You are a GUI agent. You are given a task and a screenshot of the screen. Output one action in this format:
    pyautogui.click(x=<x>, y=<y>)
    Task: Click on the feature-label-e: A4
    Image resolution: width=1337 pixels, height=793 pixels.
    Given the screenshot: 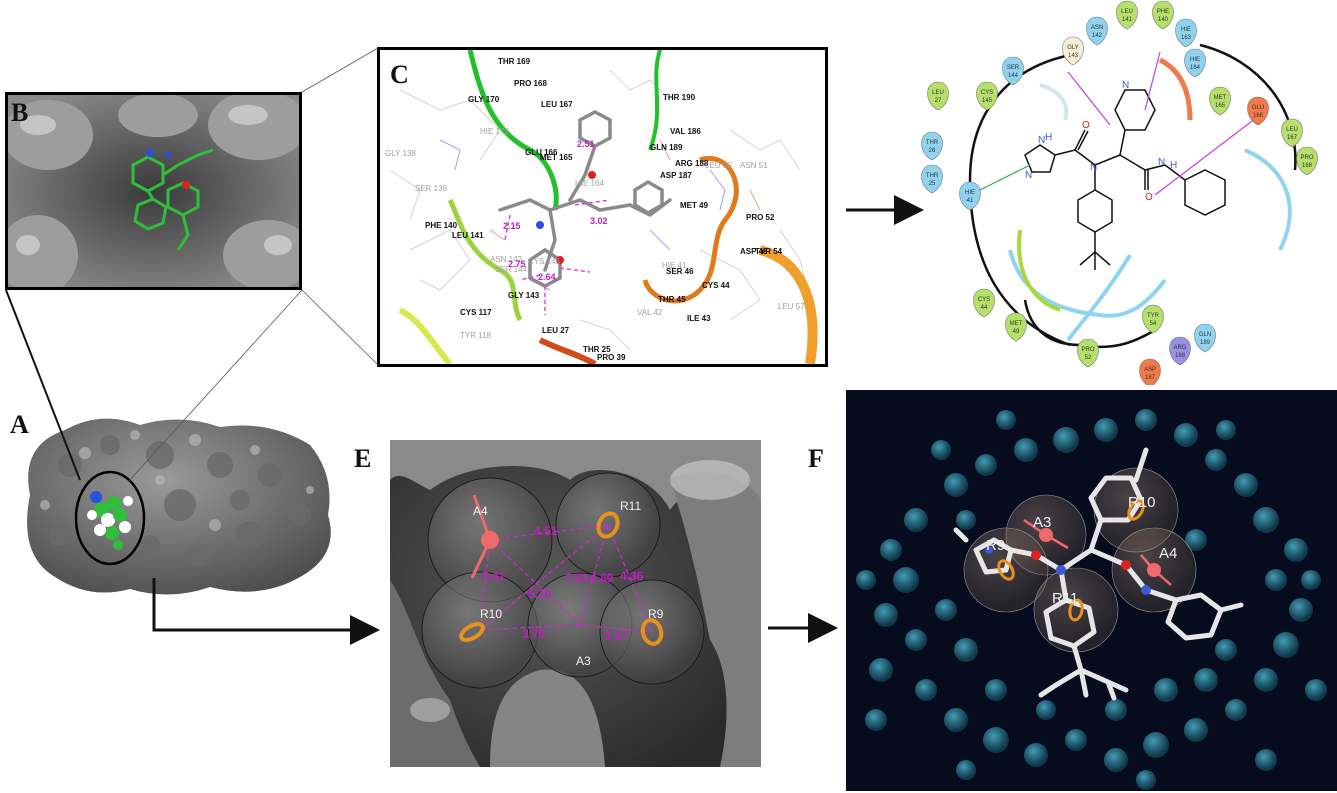 What is the action you would take?
    pyautogui.click(x=480, y=511)
    